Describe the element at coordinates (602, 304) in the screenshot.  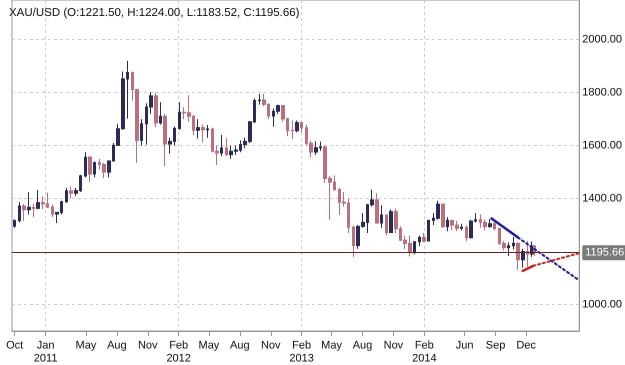
I see `y-tick-label: 1000.00` at that location.